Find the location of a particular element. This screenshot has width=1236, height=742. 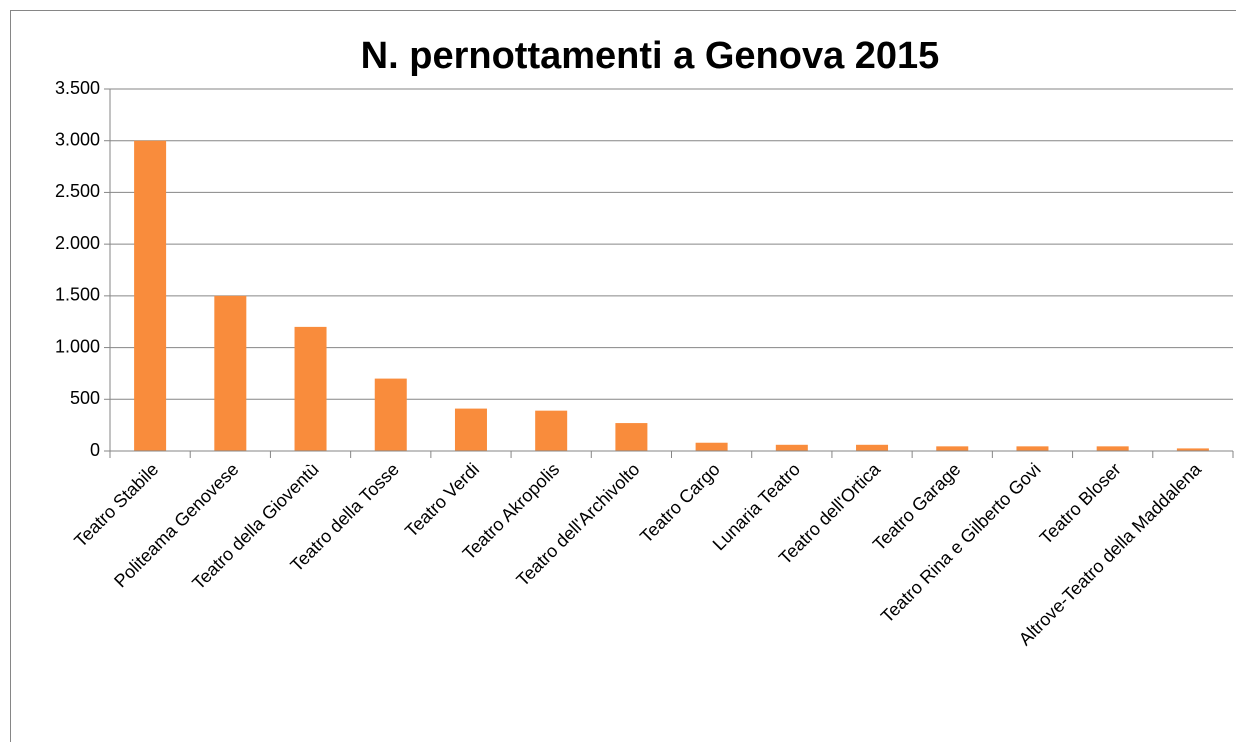

y-tick-label: 2.000 is located at coordinates (77, 243).